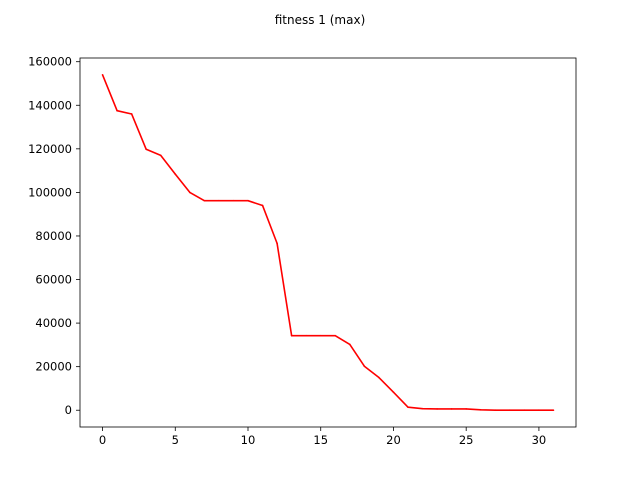 This screenshot has height=484, width=640. What do you see at coordinates (466, 440) in the screenshot?
I see `x-tick-label: 25` at bounding box center [466, 440].